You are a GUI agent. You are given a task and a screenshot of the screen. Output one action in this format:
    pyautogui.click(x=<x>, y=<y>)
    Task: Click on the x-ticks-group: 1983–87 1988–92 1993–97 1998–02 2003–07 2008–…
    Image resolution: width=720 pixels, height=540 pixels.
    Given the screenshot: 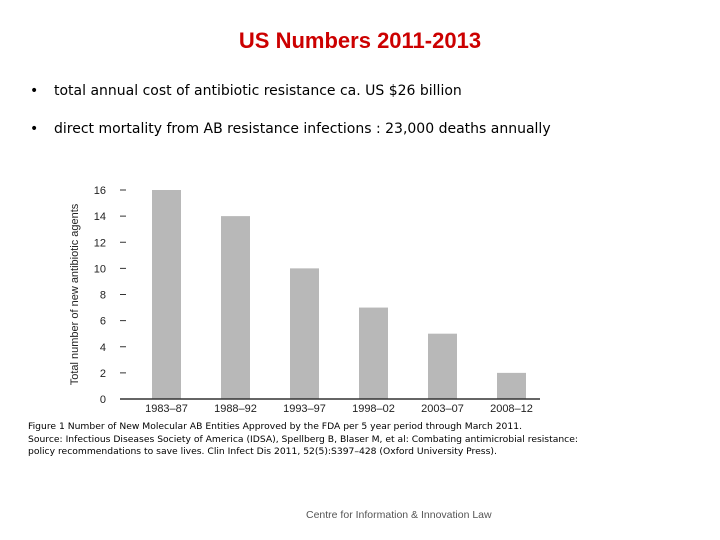 What is the action you would take?
    pyautogui.click(x=339, y=409)
    